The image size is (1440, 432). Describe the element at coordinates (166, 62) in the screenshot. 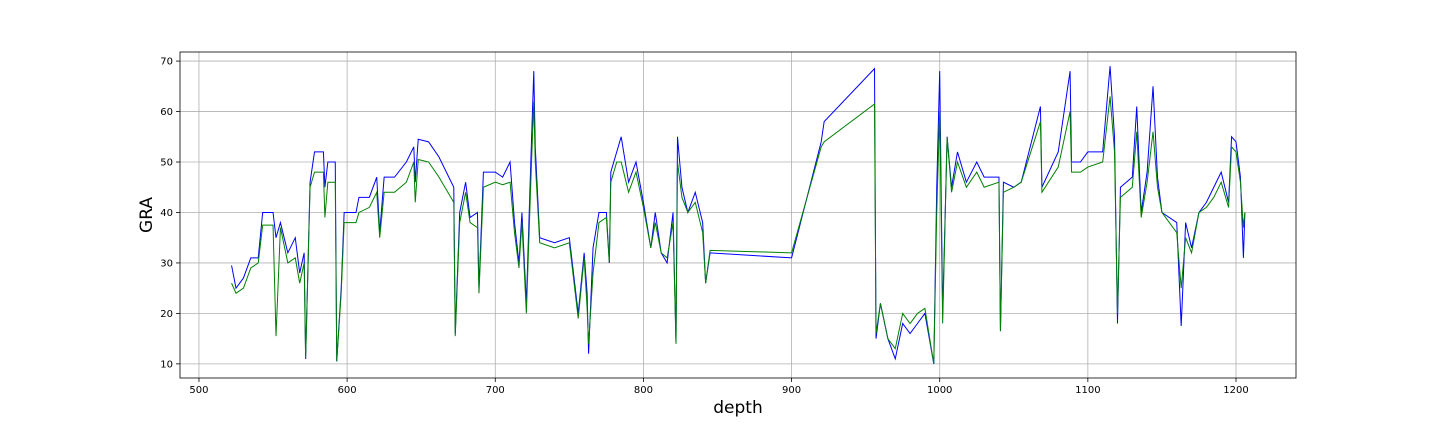

I see `y-tick-label: 70` at that location.